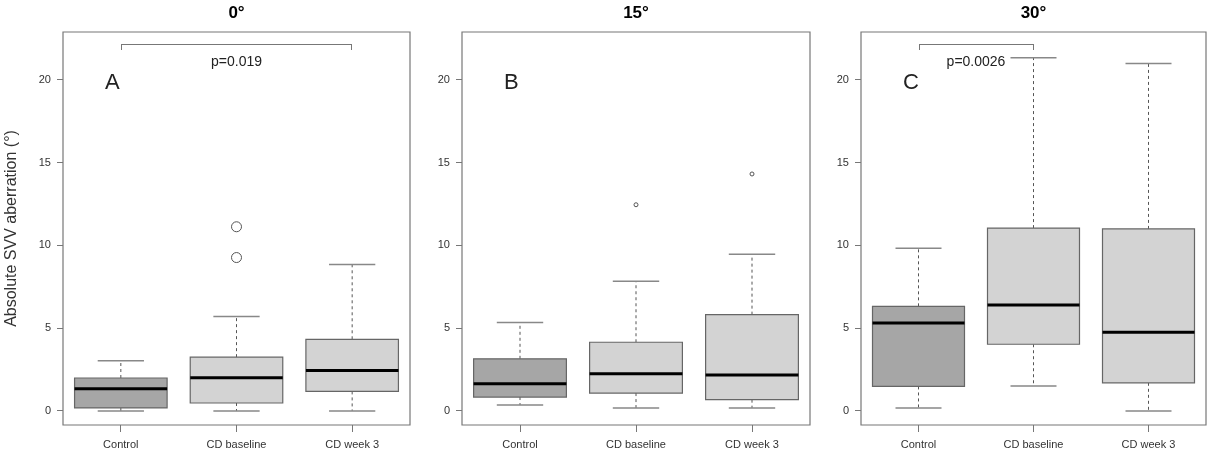 The height and width of the screenshot is (459, 1207). Describe the element at coordinates (511, 82) in the screenshot. I see `annotation: B` at that location.